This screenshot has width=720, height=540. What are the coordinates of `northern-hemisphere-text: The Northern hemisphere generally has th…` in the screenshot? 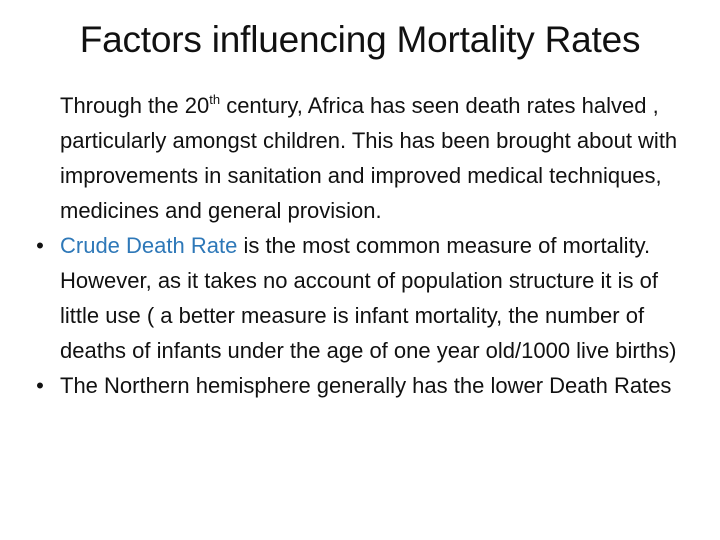 It's located at (366, 385).